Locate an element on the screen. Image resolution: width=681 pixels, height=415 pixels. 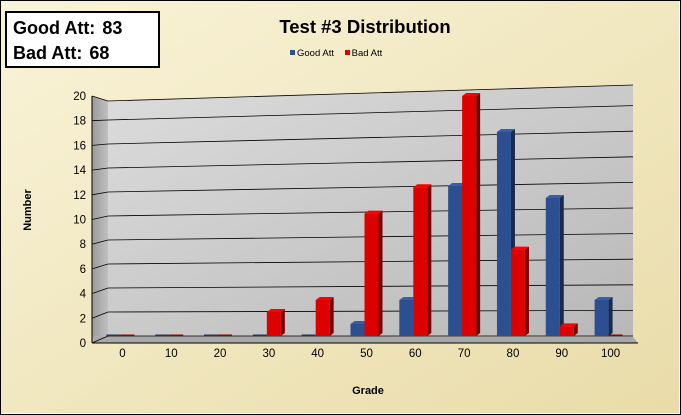
y-tick-label: 4 is located at coordinates (83, 295).